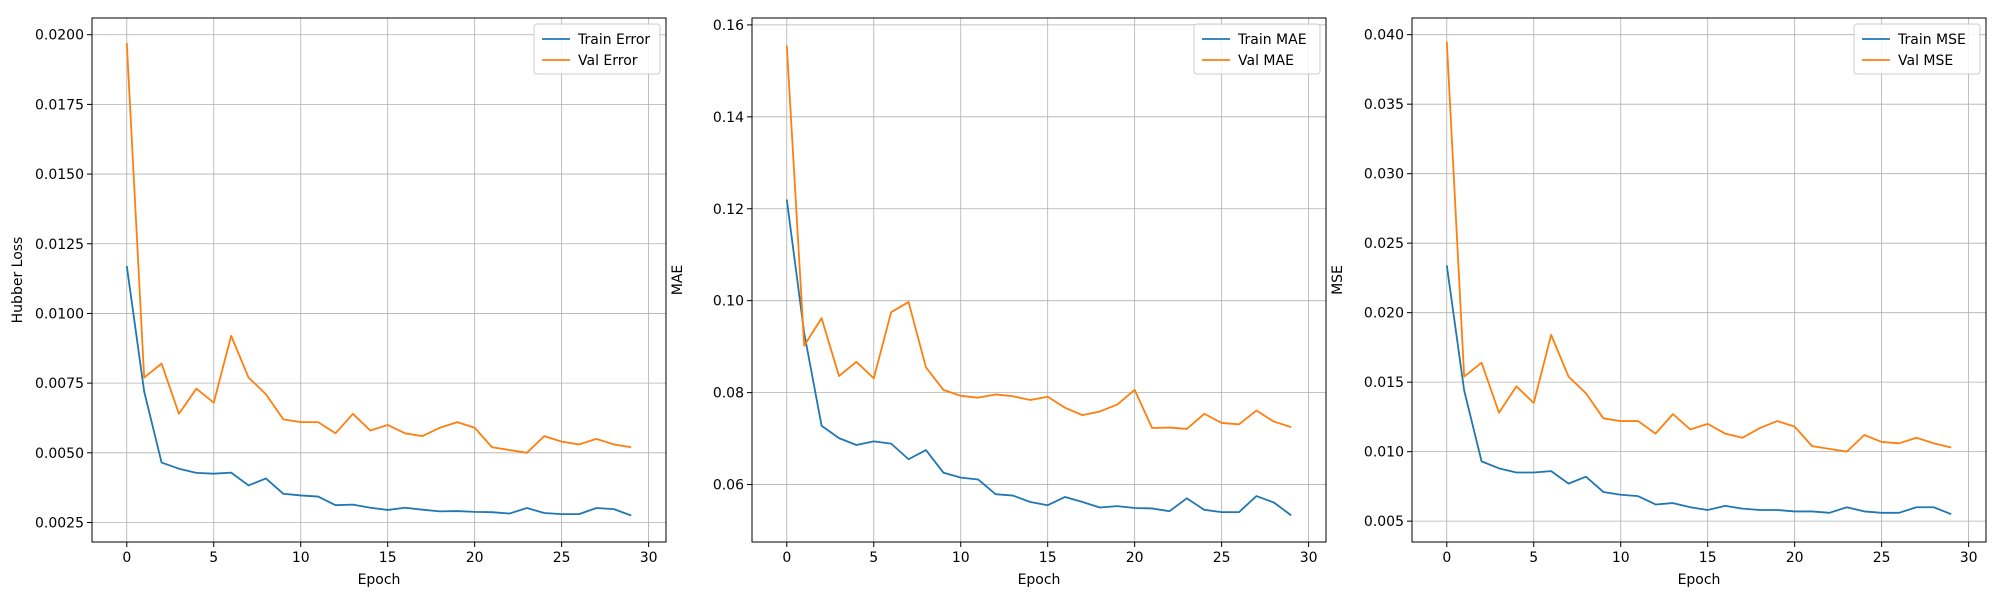  Describe the element at coordinates (728, 486) in the screenshot. I see `y-tick-label: 0.06` at that location.